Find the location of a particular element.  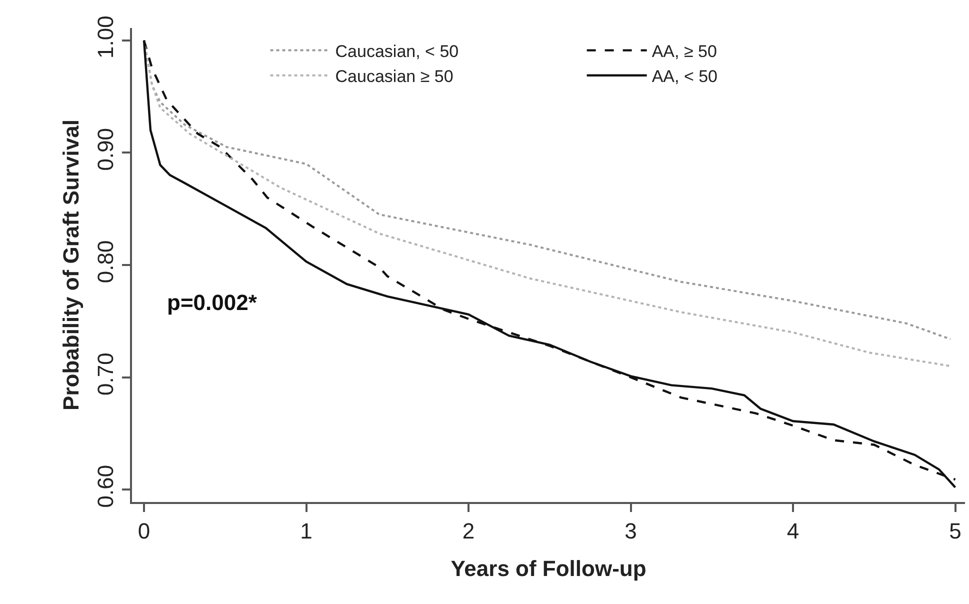

legend-label: Caucasian, < 50 is located at coordinates (397, 51).